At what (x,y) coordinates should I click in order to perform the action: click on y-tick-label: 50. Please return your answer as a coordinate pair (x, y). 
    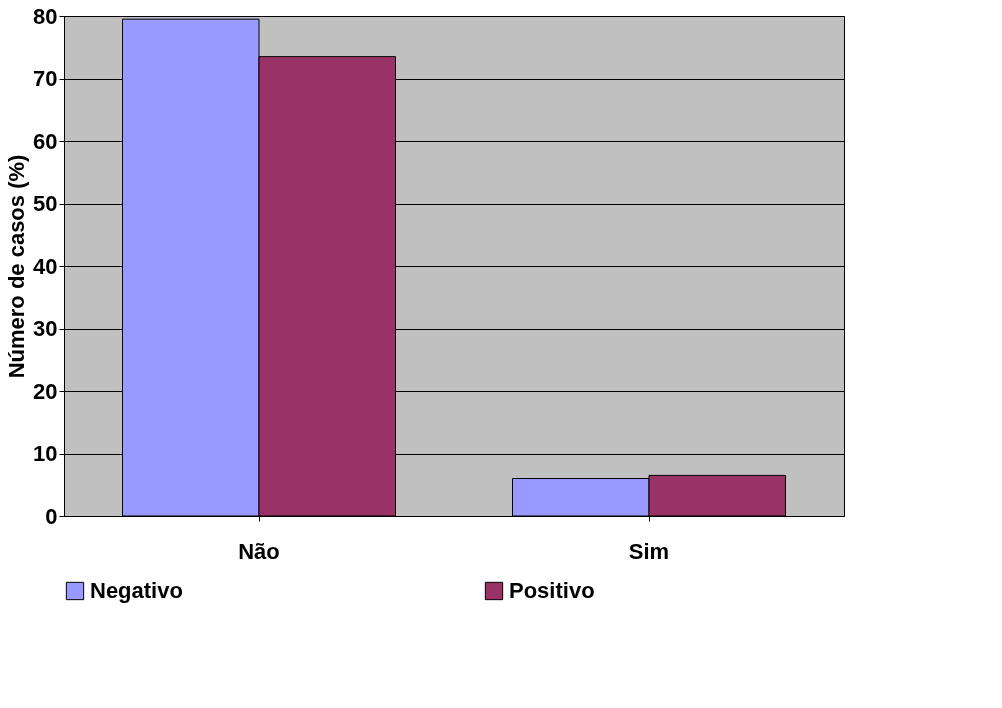
    Looking at the image, I should click on (45, 203).